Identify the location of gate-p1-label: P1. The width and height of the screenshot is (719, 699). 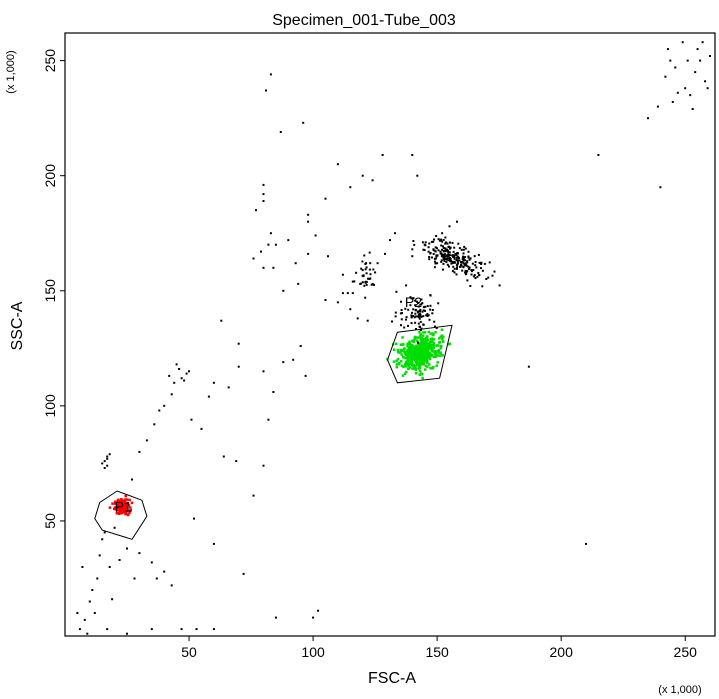
(123, 507).